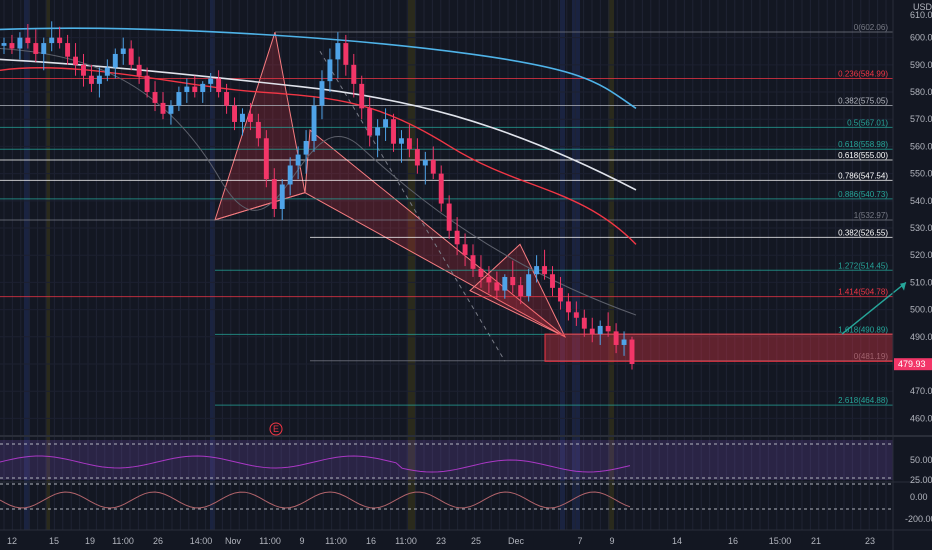  What do you see at coordinates (318, 68) in the screenshot?
I see `ma-long-line` at bounding box center [318, 68].